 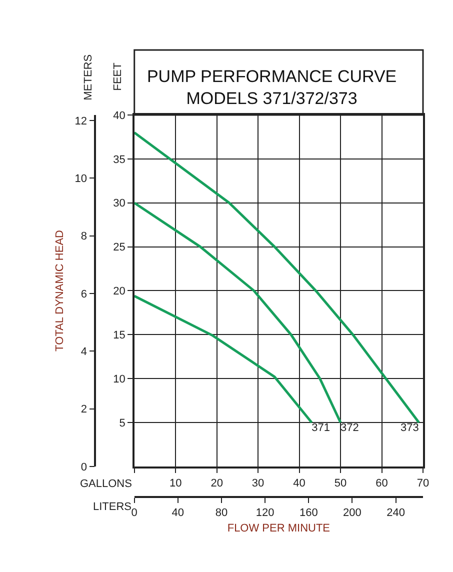 What do you see at coordinates (265, 512) in the screenshot?
I see `x2-tick-label: 120` at bounding box center [265, 512].